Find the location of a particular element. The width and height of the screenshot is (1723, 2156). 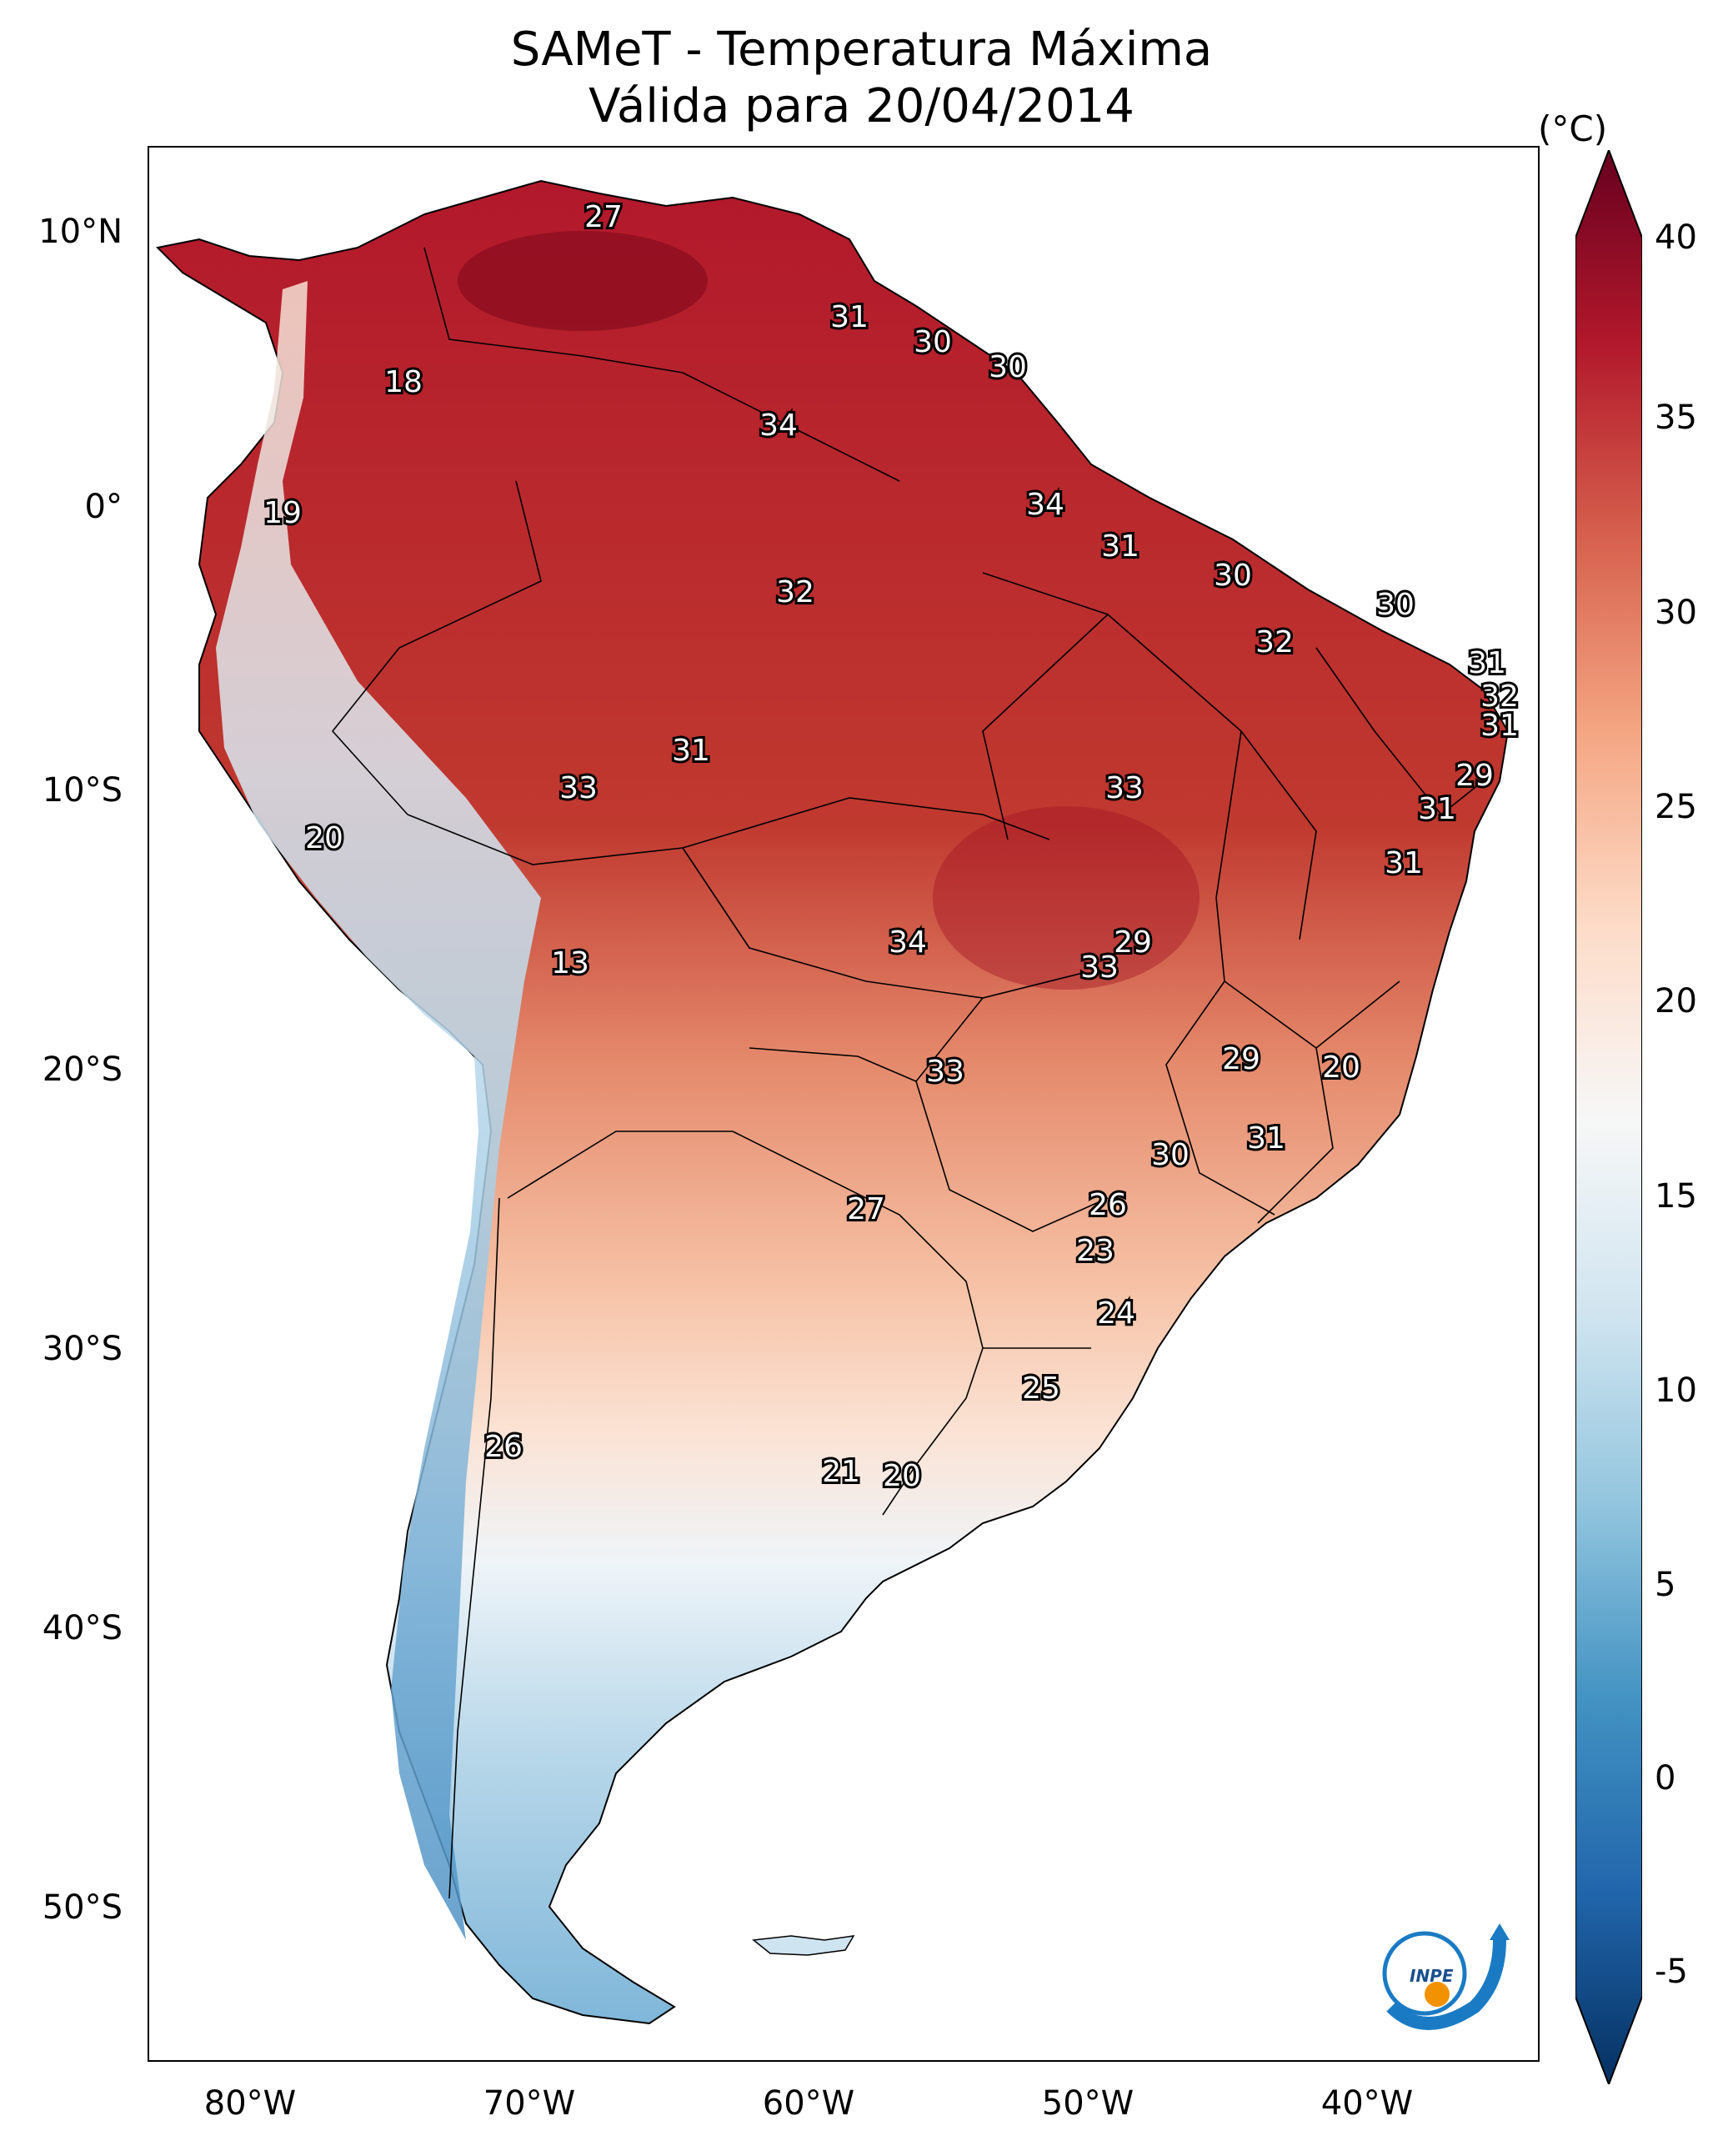

colorbar-tick: 40 is located at coordinates (1676, 237).